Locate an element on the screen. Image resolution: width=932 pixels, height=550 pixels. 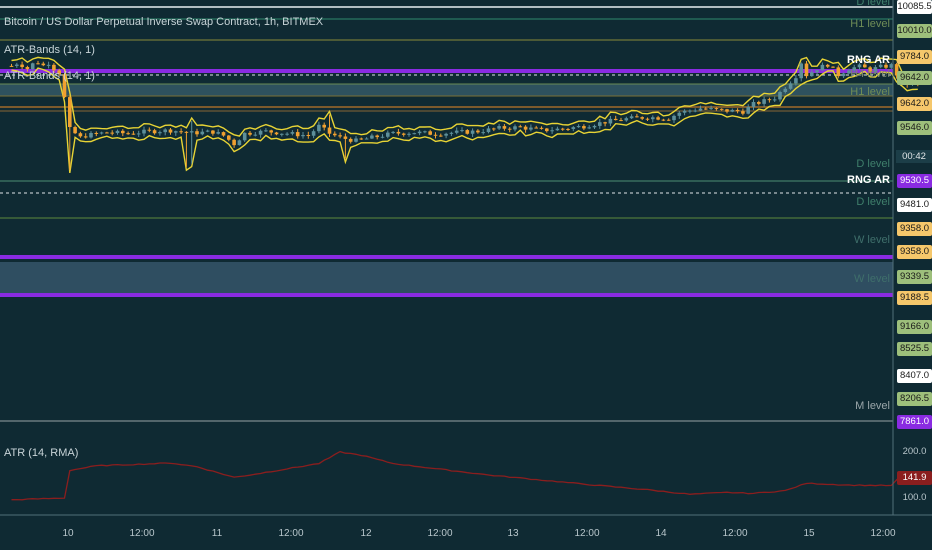
x-tick: 15 is located at coordinates (809, 533).